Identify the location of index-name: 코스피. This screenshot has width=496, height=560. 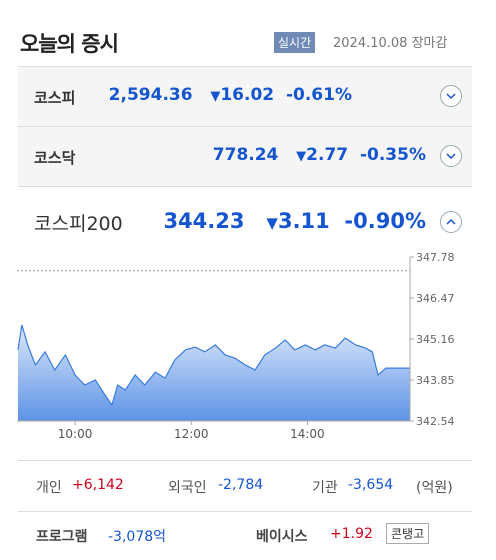
(55, 98).